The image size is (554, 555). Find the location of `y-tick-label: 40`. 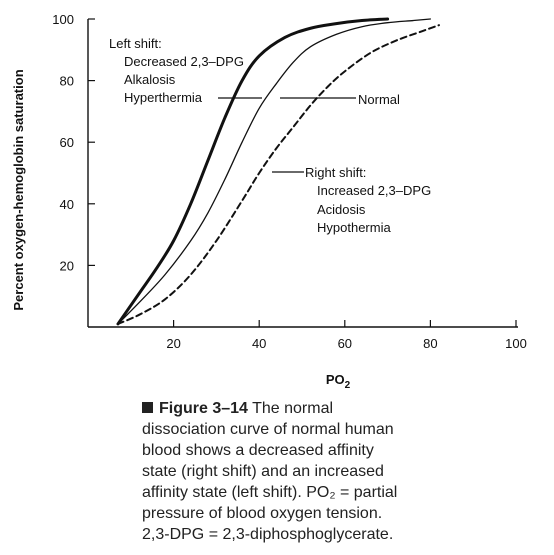

y-tick-label: 40 is located at coordinates (67, 204).